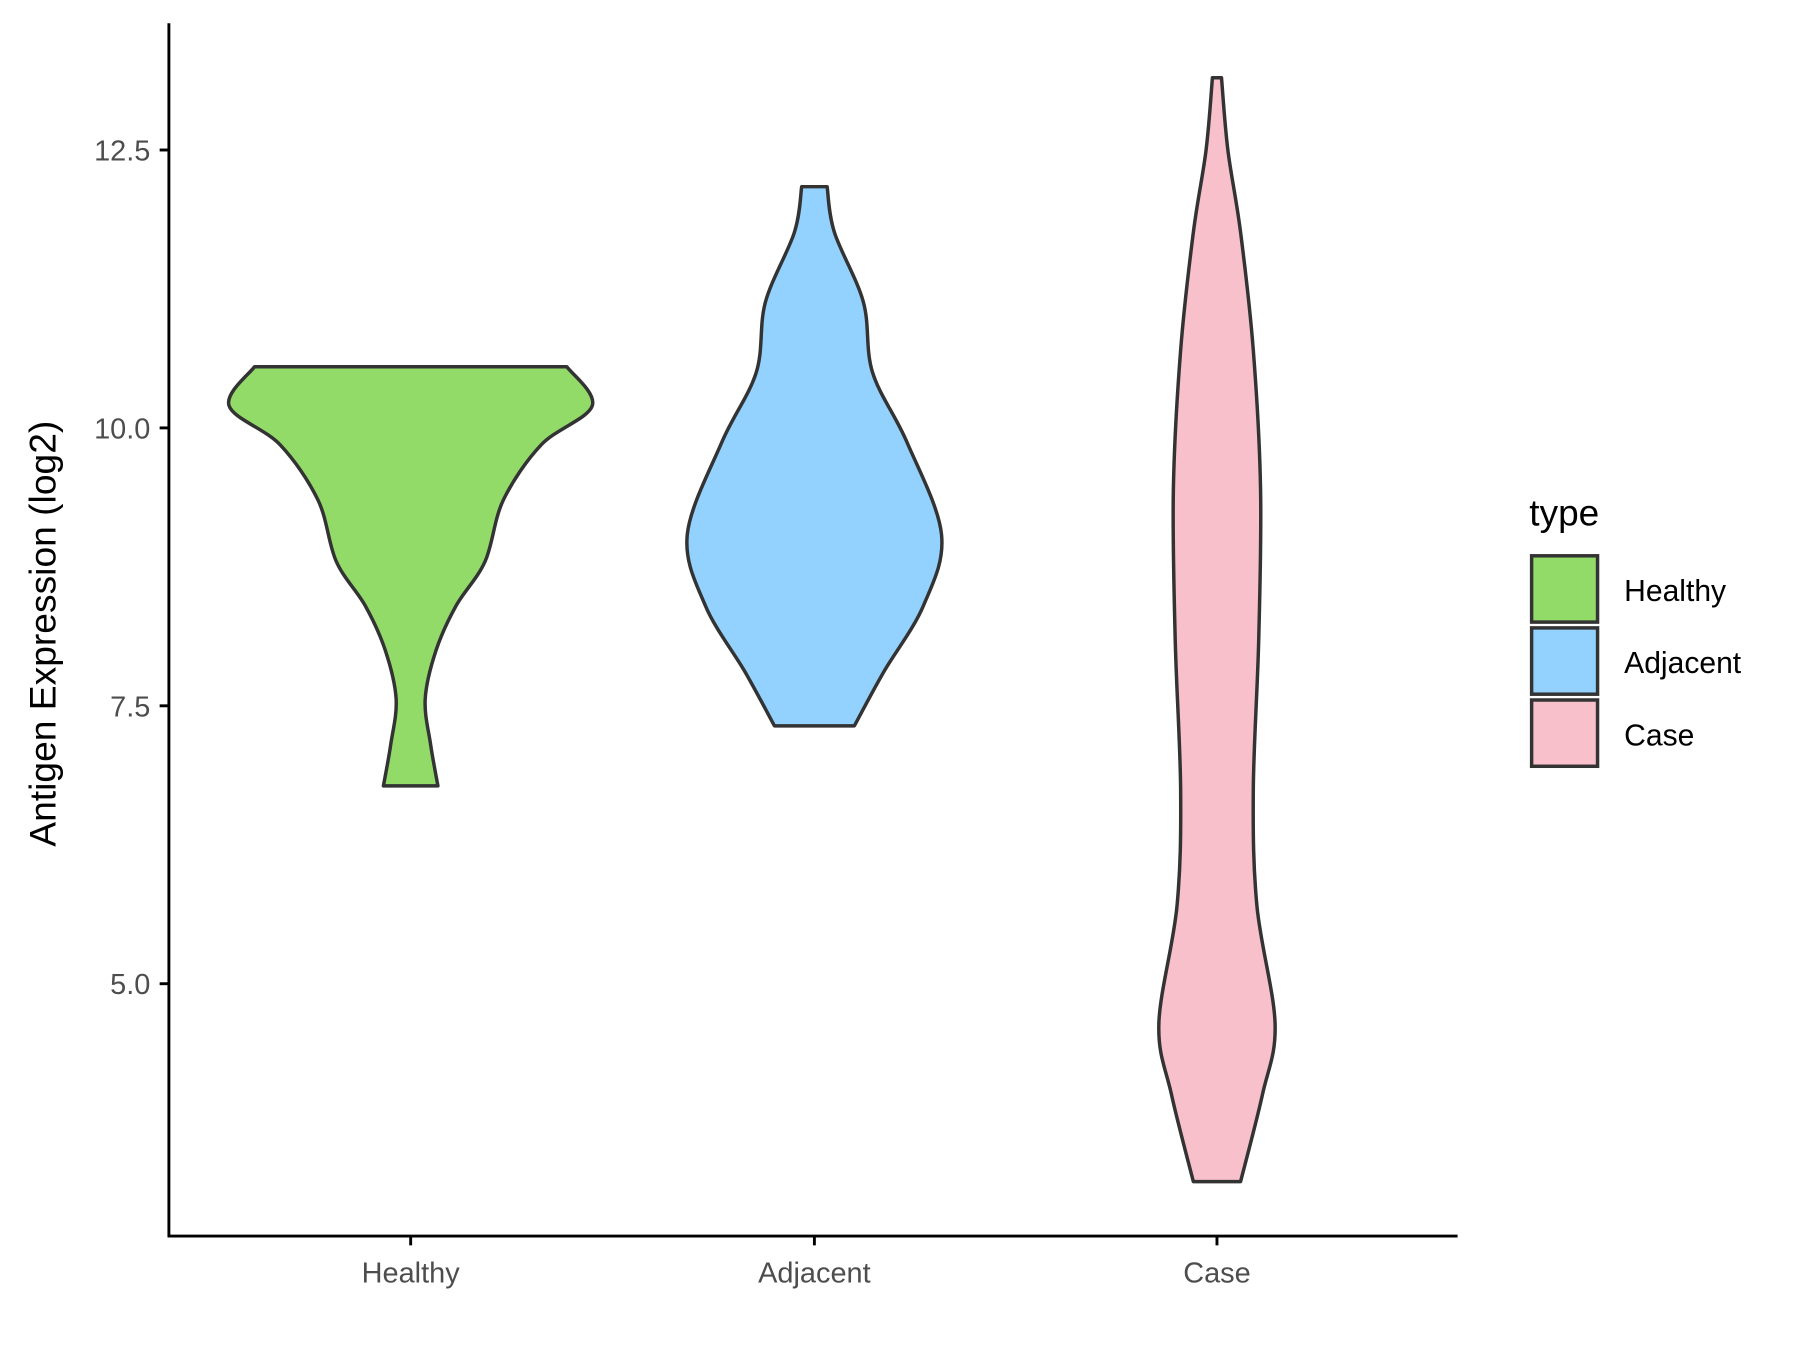 This screenshot has height=1350, width=1800. Describe the element at coordinates (1564, 733) in the screenshot. I see `legend-swatch-case` at that location.